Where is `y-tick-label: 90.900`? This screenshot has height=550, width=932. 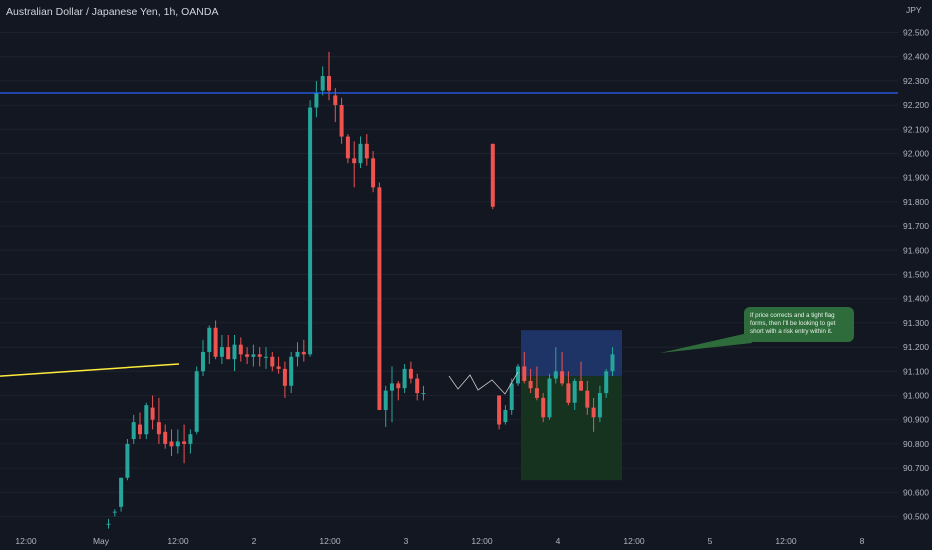
y-tick-label: 90.900 is located at coordinates (916, 420).